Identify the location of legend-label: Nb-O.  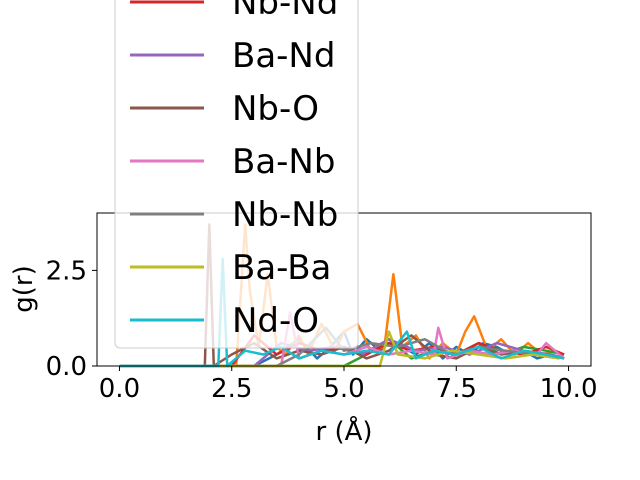
(275, 109).